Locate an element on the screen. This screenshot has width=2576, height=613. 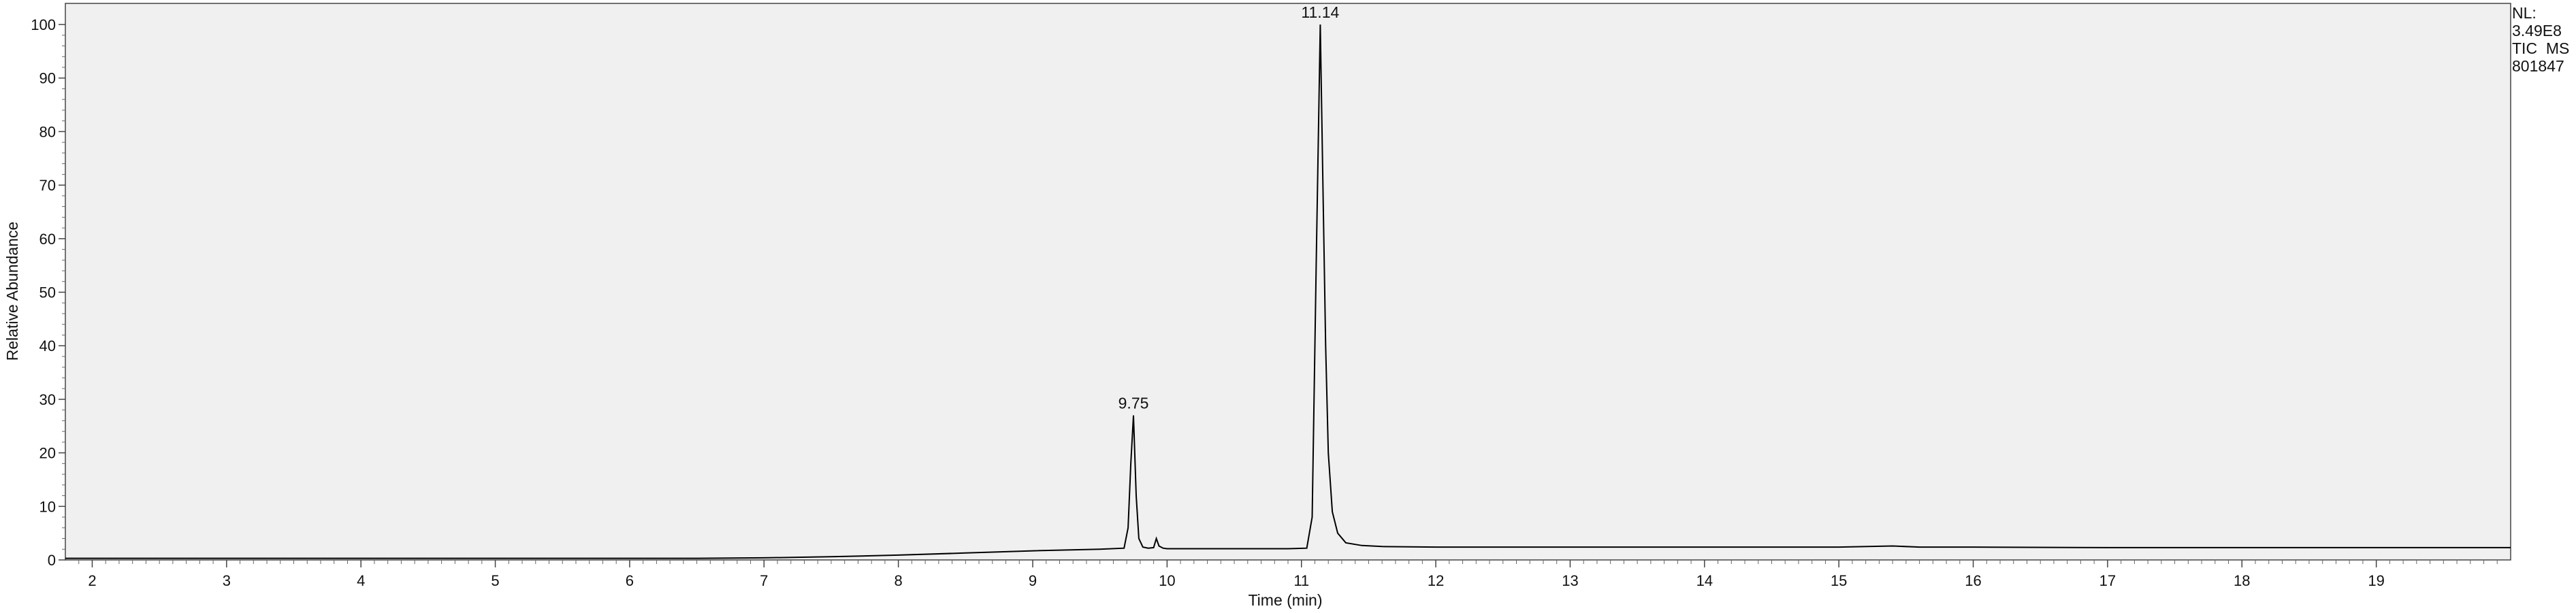
x-tick-label: 11 is located at coordinates (1301, 580).